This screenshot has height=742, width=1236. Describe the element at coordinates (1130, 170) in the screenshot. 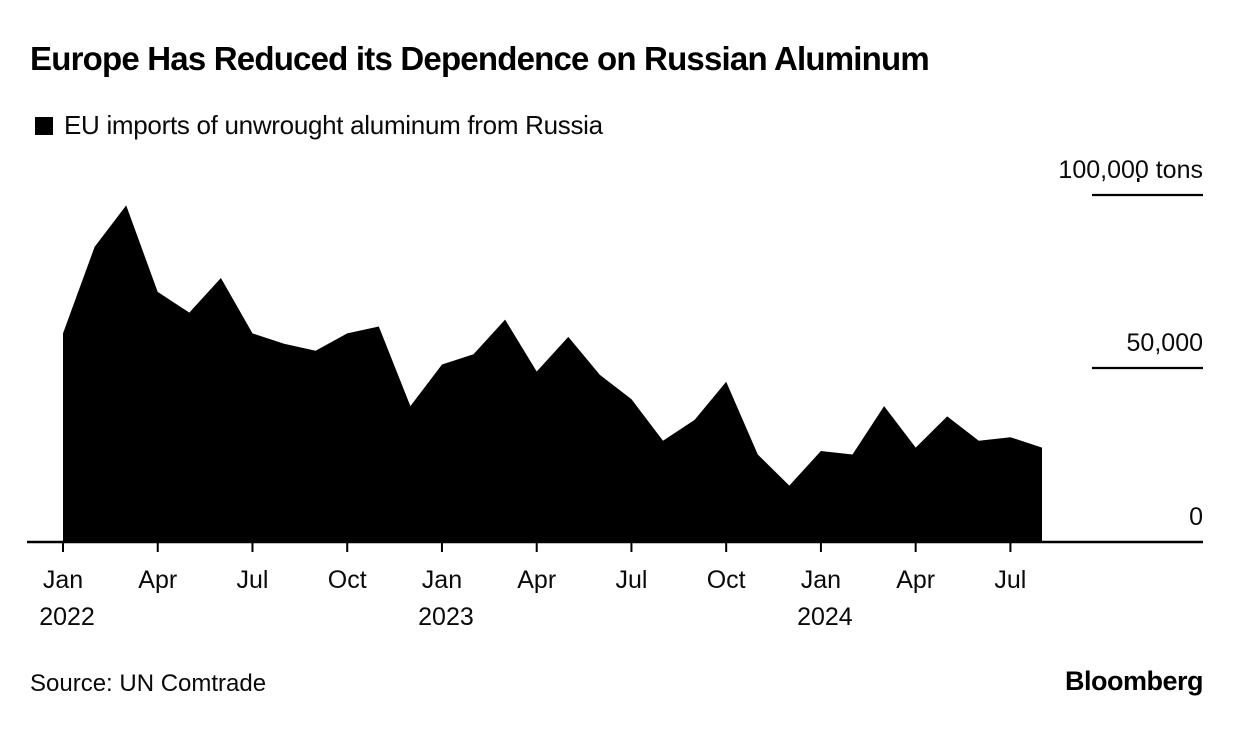

I see `y-tick-label: 100,000 tons` at that location.